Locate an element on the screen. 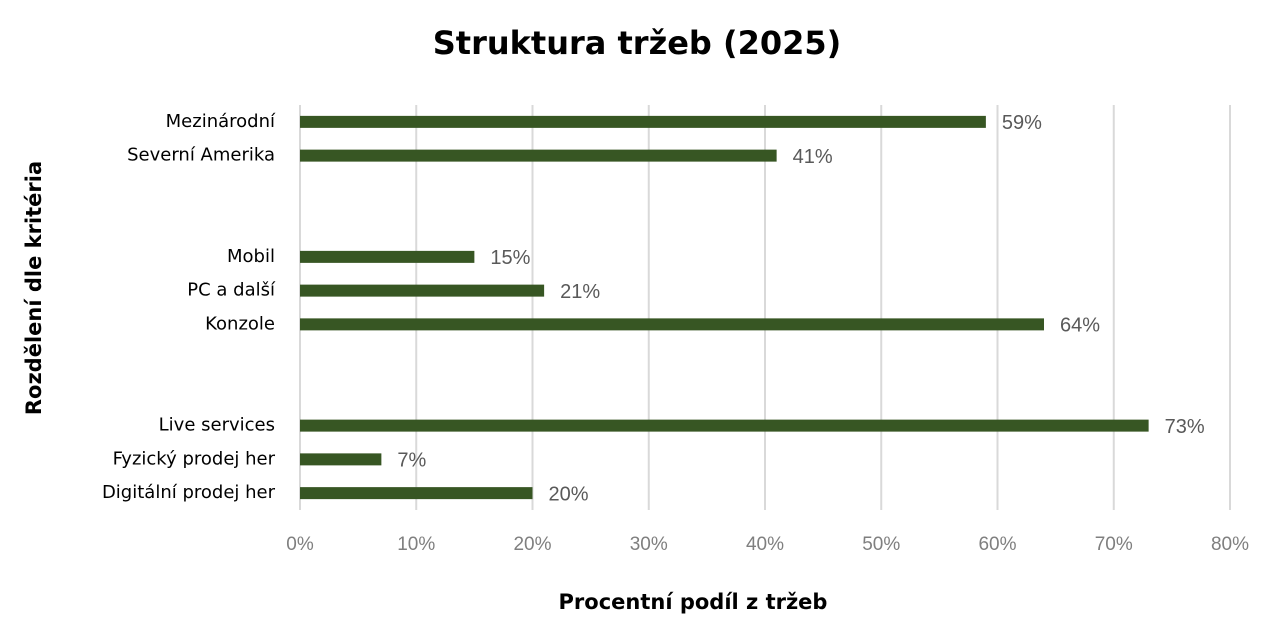  data-label: 7% is located at coordinates (411, 461).